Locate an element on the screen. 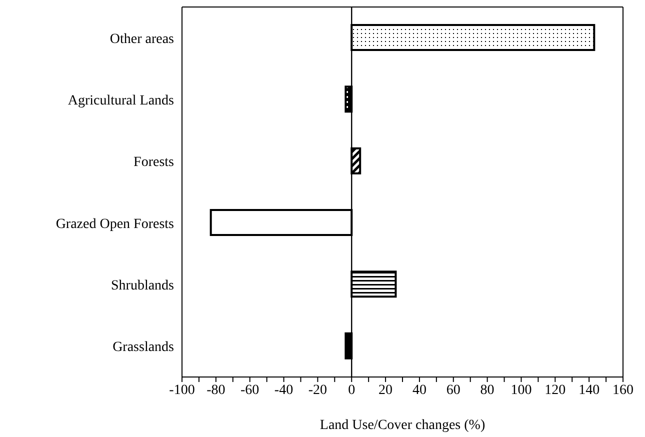 This screenshot has width=645, height=437. x-tick-label: 60 is located at coordinates (453, 390).